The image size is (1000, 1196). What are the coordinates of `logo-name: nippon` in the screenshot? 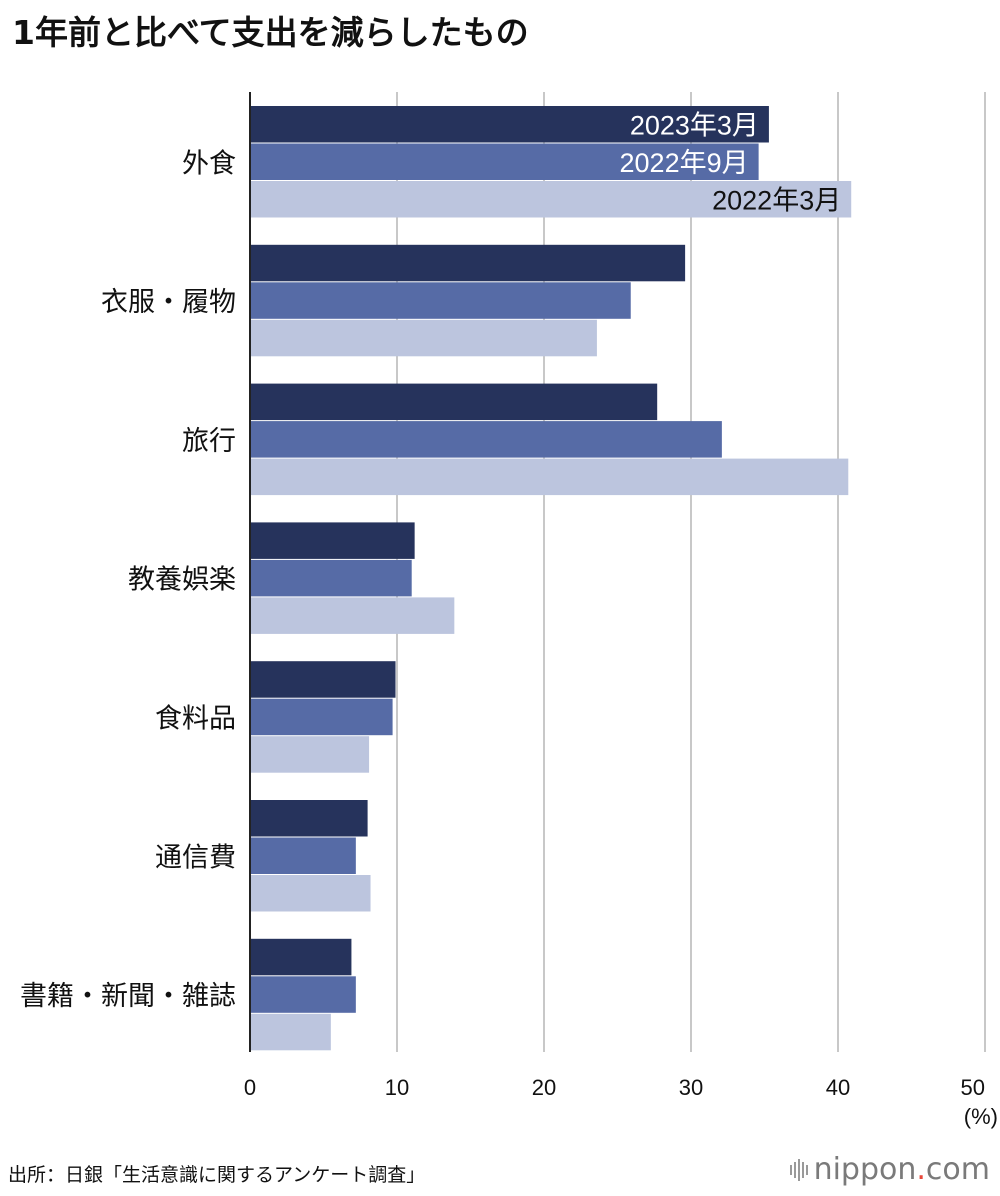 It's located at (865, 1169).